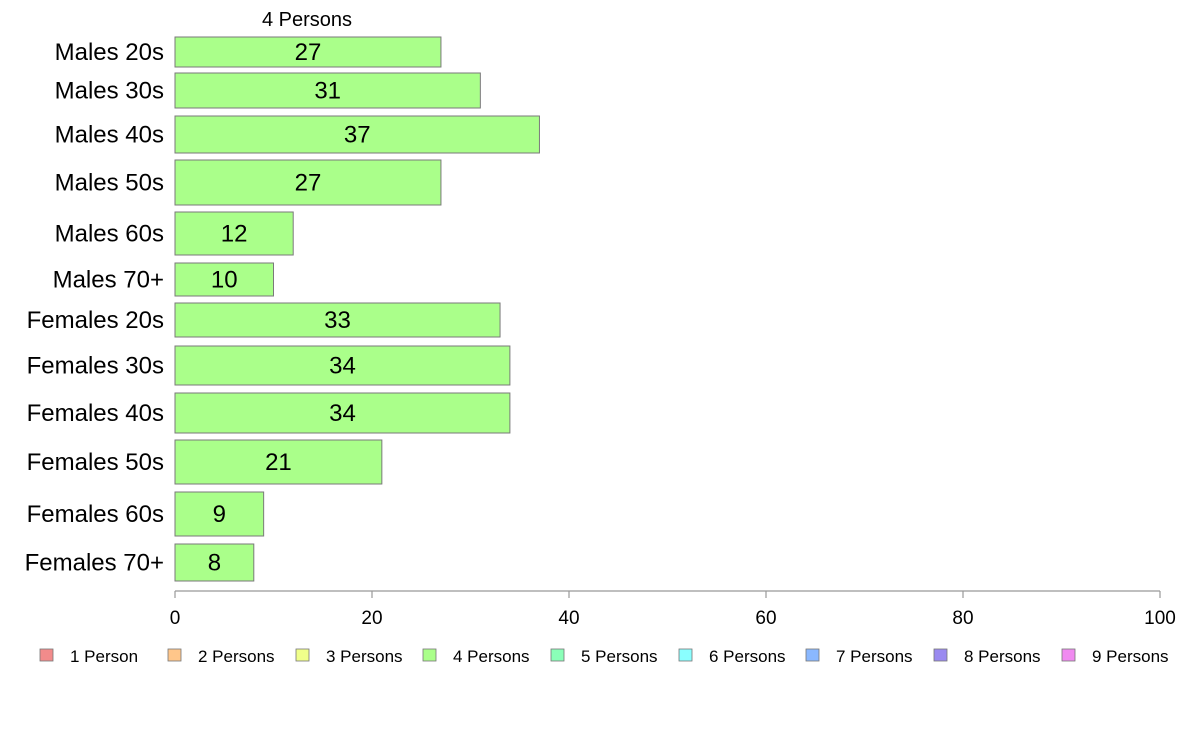 The image size is (1188, 736). Describe the element at coordinates (1002, 656) in the screenshot. I see `legend-label: 8 Persons` at that location.